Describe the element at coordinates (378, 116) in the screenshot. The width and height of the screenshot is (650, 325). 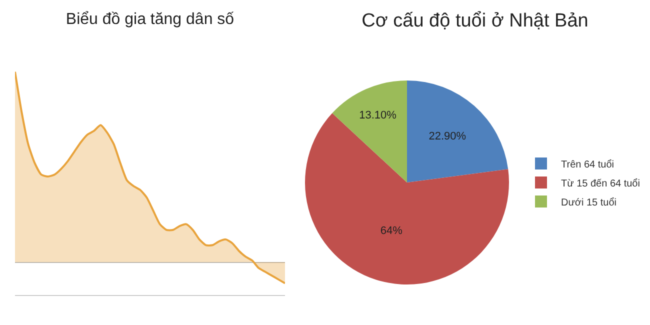
I see `data-label: 13.10%` at that location.